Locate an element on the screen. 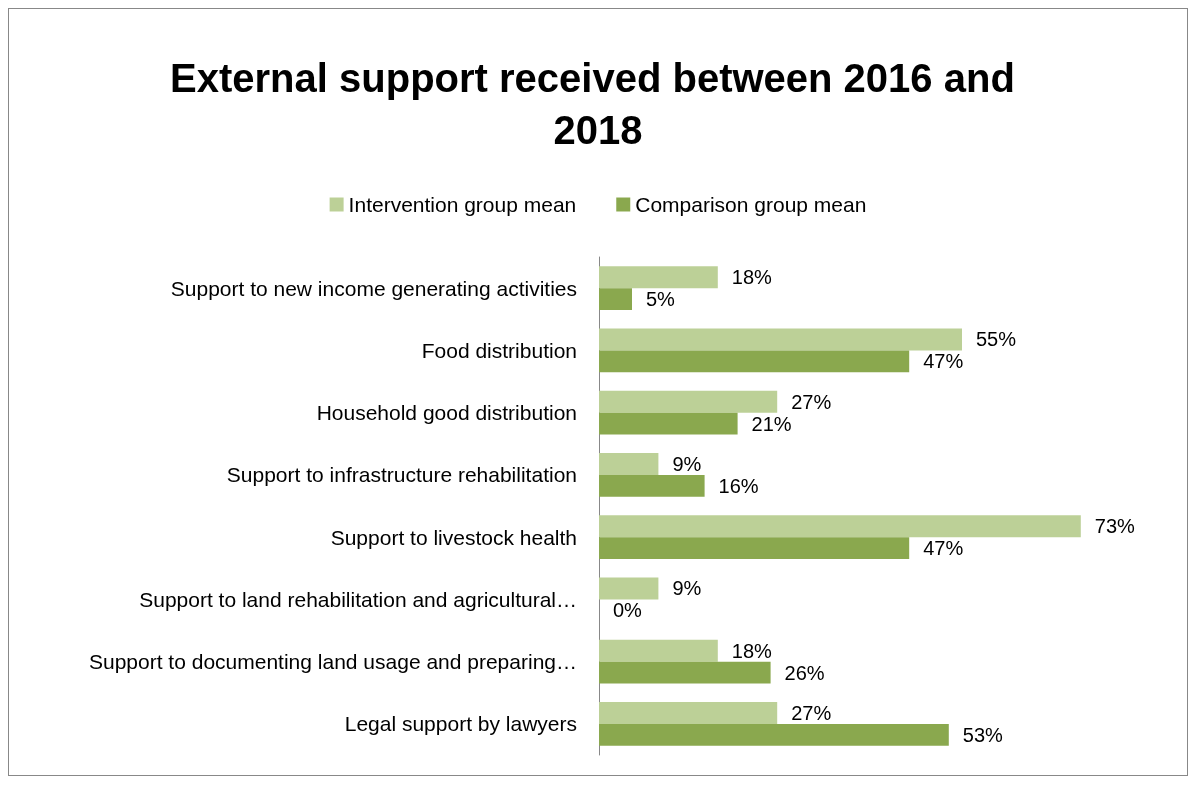 The height and width of the screenshot is (787, 1198). y-tick-label: Support to new income generating activities is located at coordinates (373, 288).